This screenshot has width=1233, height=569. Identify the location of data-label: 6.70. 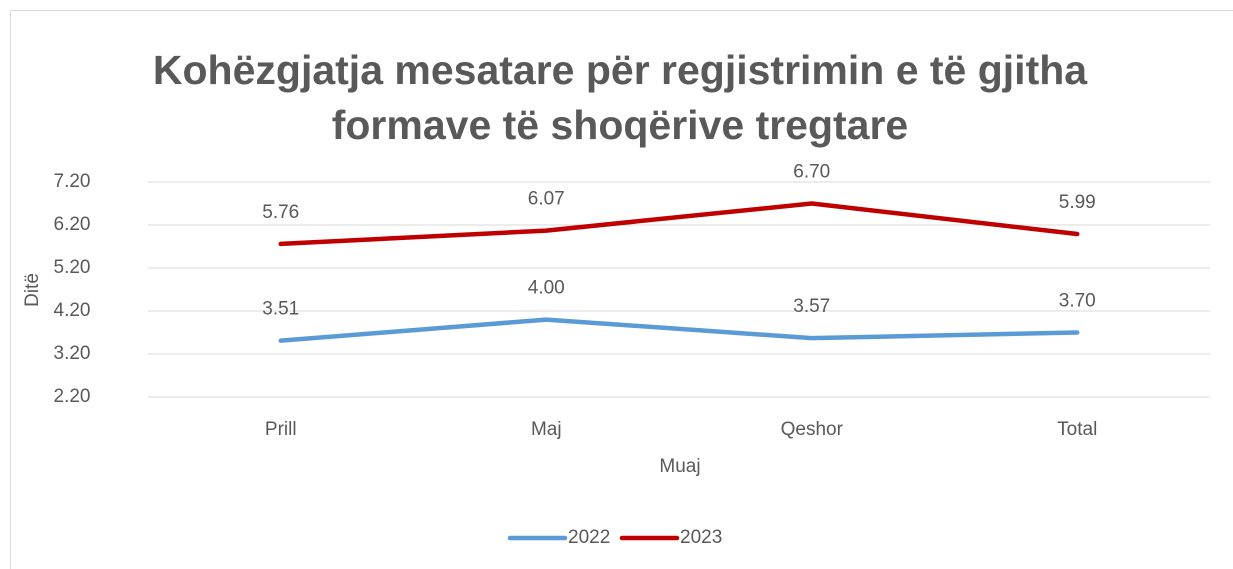
(811, 172).